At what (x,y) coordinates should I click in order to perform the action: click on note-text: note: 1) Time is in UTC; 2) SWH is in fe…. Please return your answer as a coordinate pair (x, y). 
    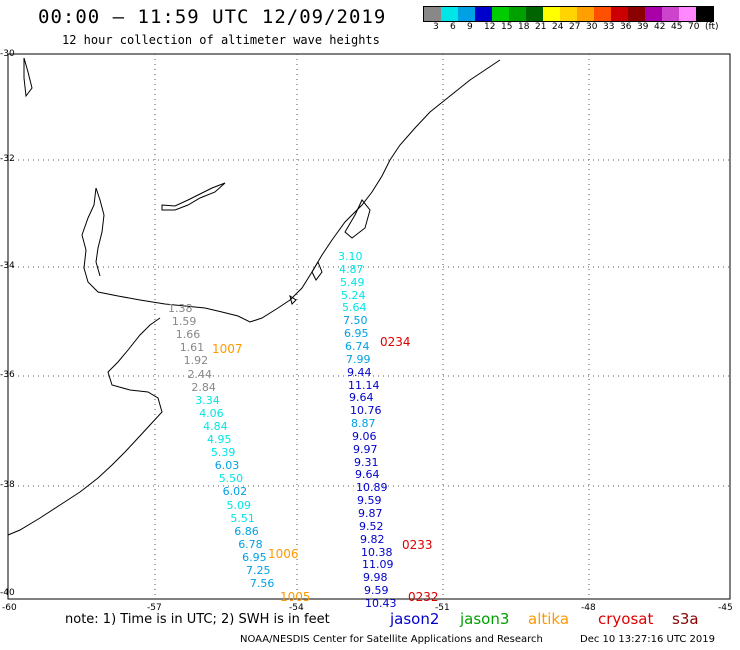
    Looking at the image, I should click on (197, 619).